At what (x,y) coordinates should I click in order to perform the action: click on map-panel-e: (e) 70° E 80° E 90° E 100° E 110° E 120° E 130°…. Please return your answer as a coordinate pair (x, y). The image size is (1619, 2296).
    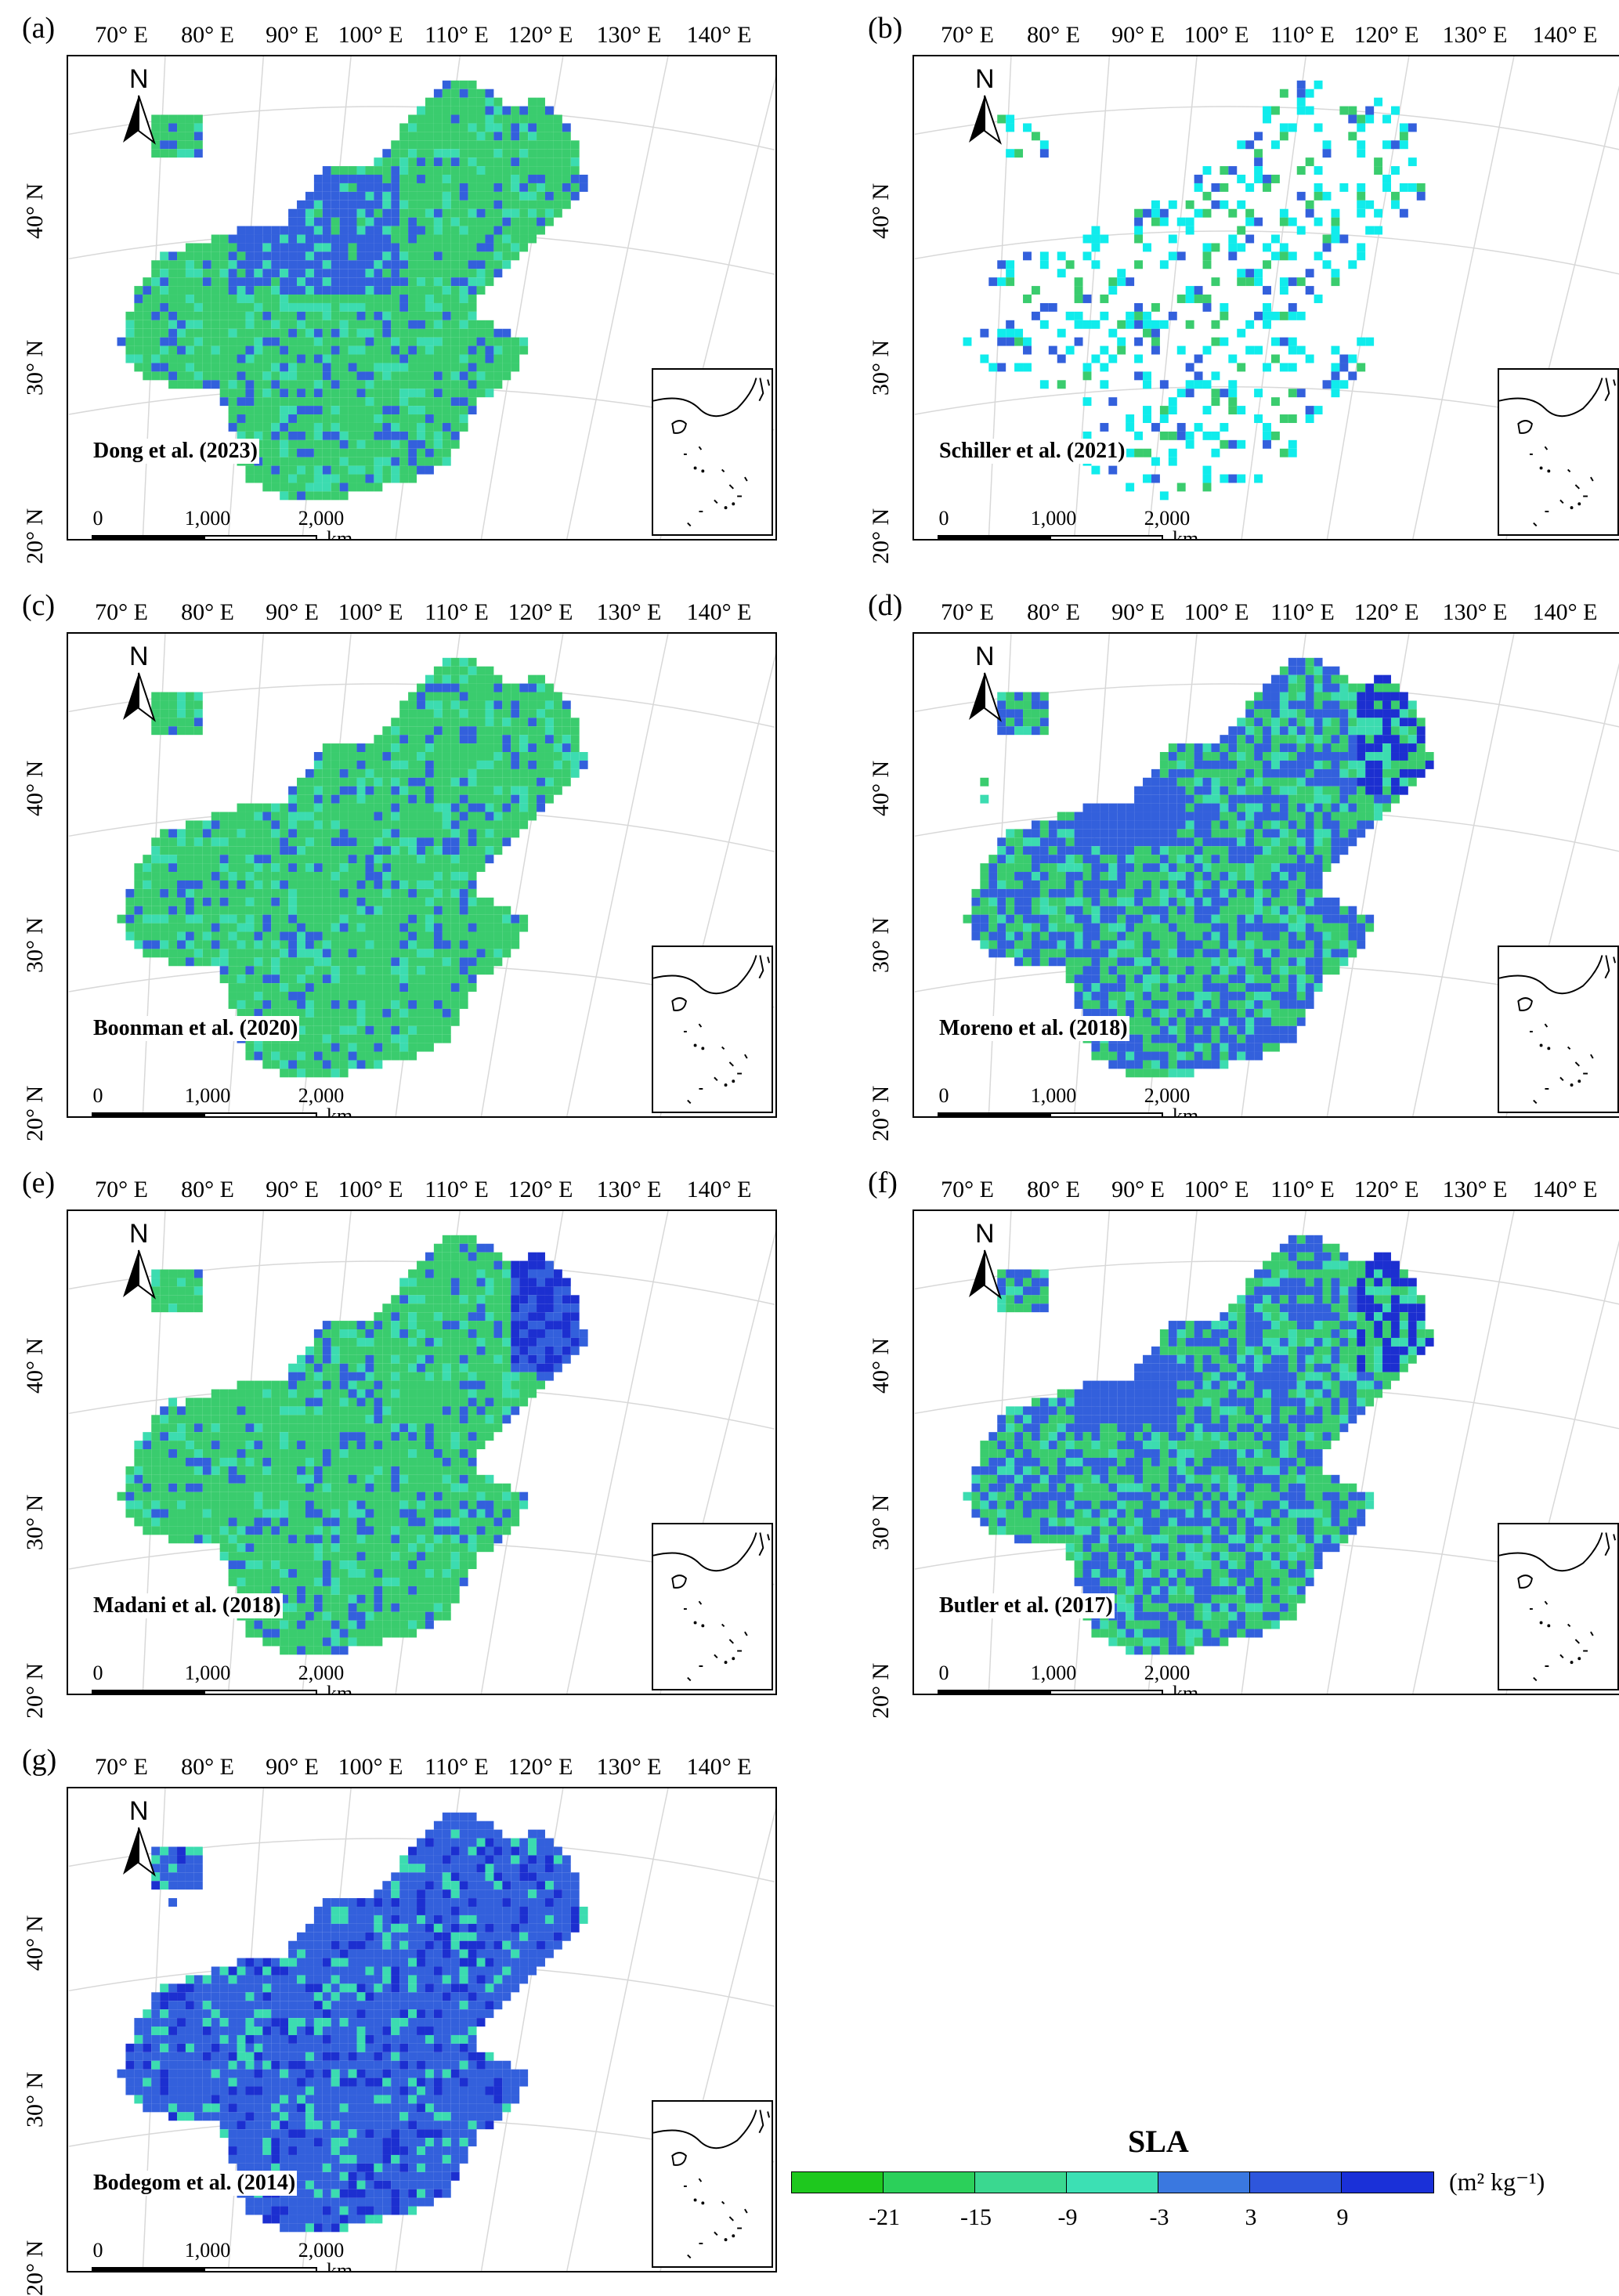
    Looking at the image, I should click on (402, 1442).